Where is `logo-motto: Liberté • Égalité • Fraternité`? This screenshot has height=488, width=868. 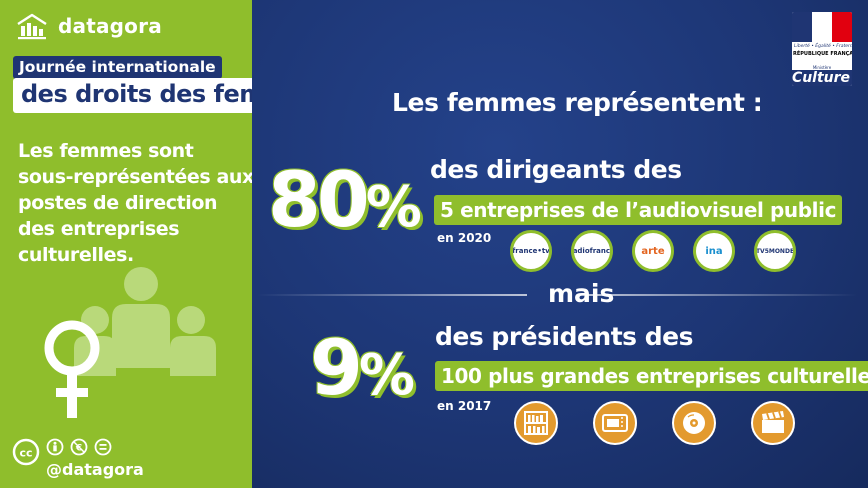
logo-motto: Liberté • Égalité • Fraternité is located at coordinates (823, 46).